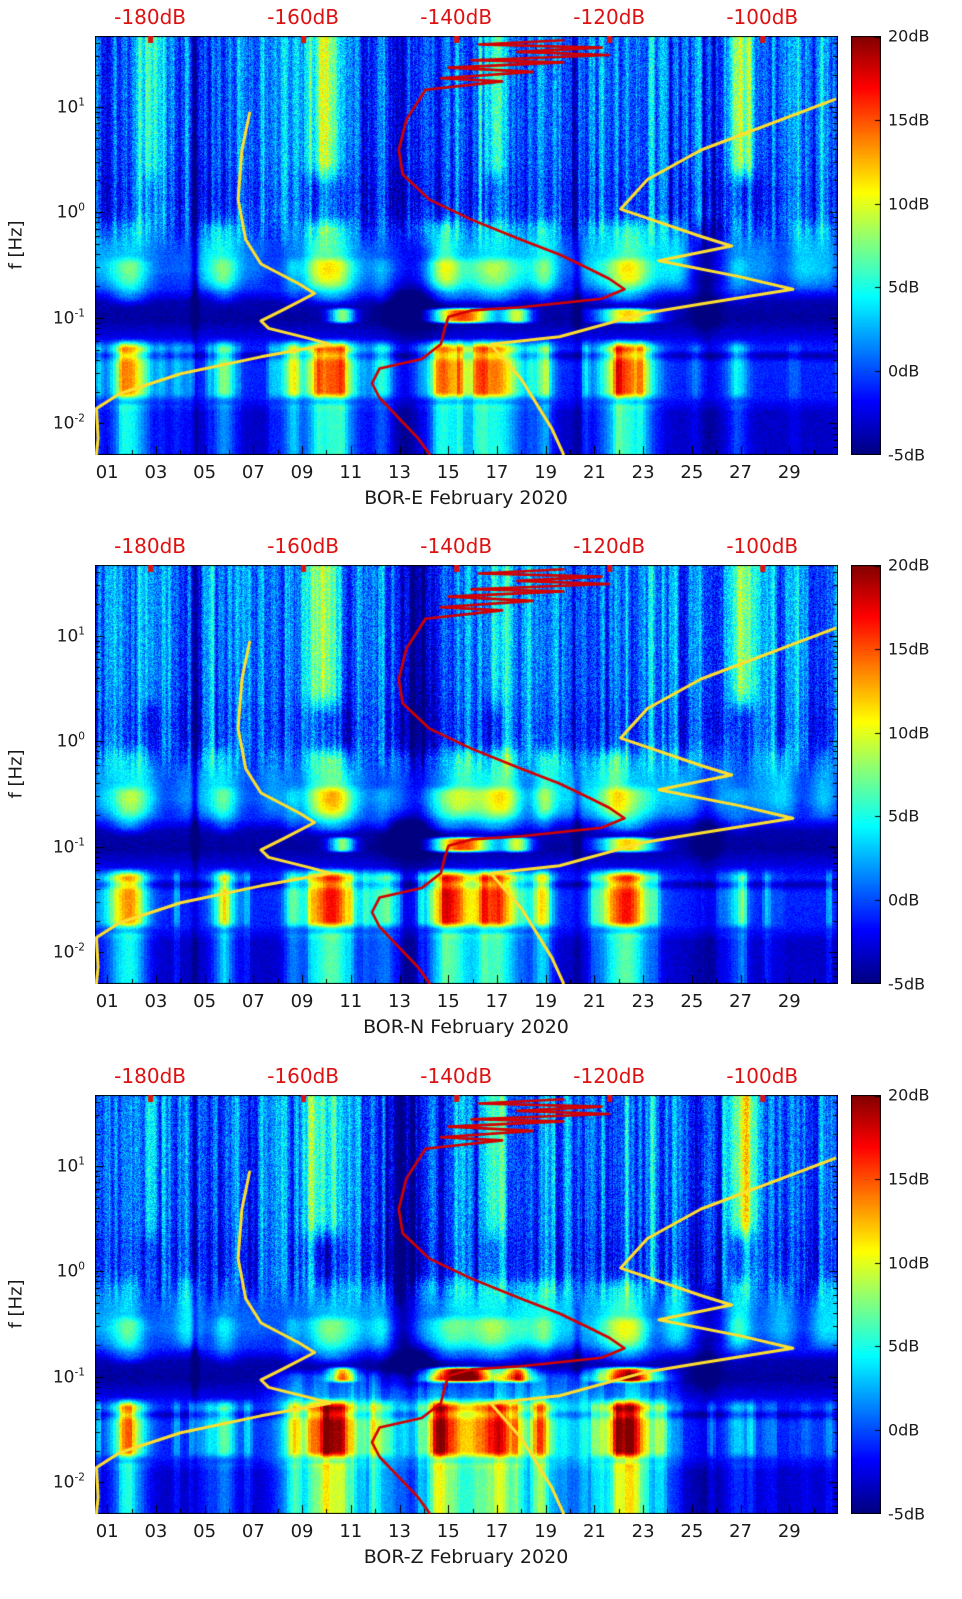 The height and width of the screenshot is (1599, 962). I want to click on x-axis-title: BOR-N February 2020, so click(466, 1027).